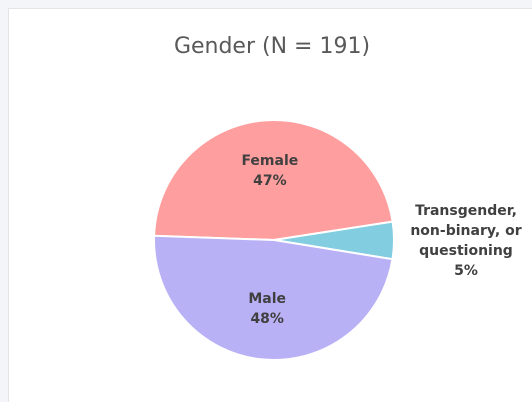 Image resolution: width=532 pixels, height=402 pixels. What do you see at coordinates (270, 160) in the screenshot?
I see `category-label: Female` at bounding box center [270, 160].